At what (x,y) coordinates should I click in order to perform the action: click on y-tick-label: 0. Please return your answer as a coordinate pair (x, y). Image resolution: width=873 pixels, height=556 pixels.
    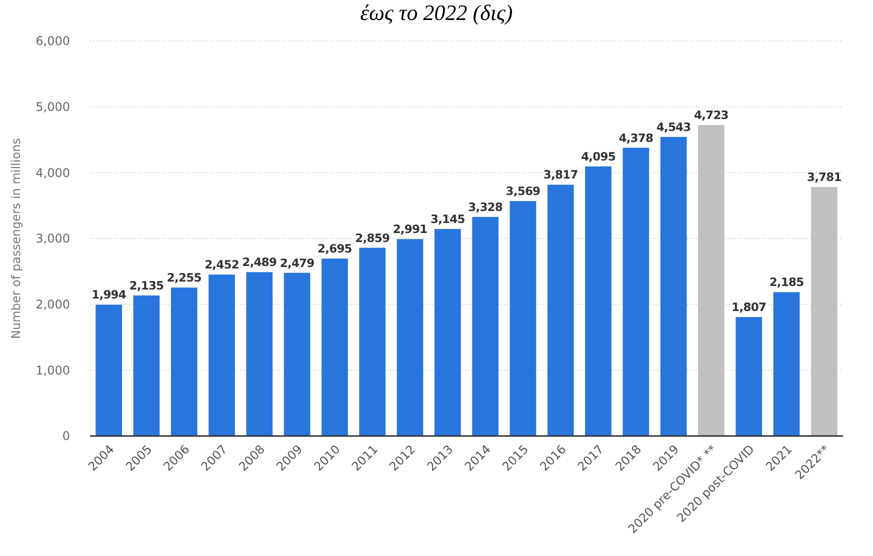
    Looking at the image, I should click on (66, 436).